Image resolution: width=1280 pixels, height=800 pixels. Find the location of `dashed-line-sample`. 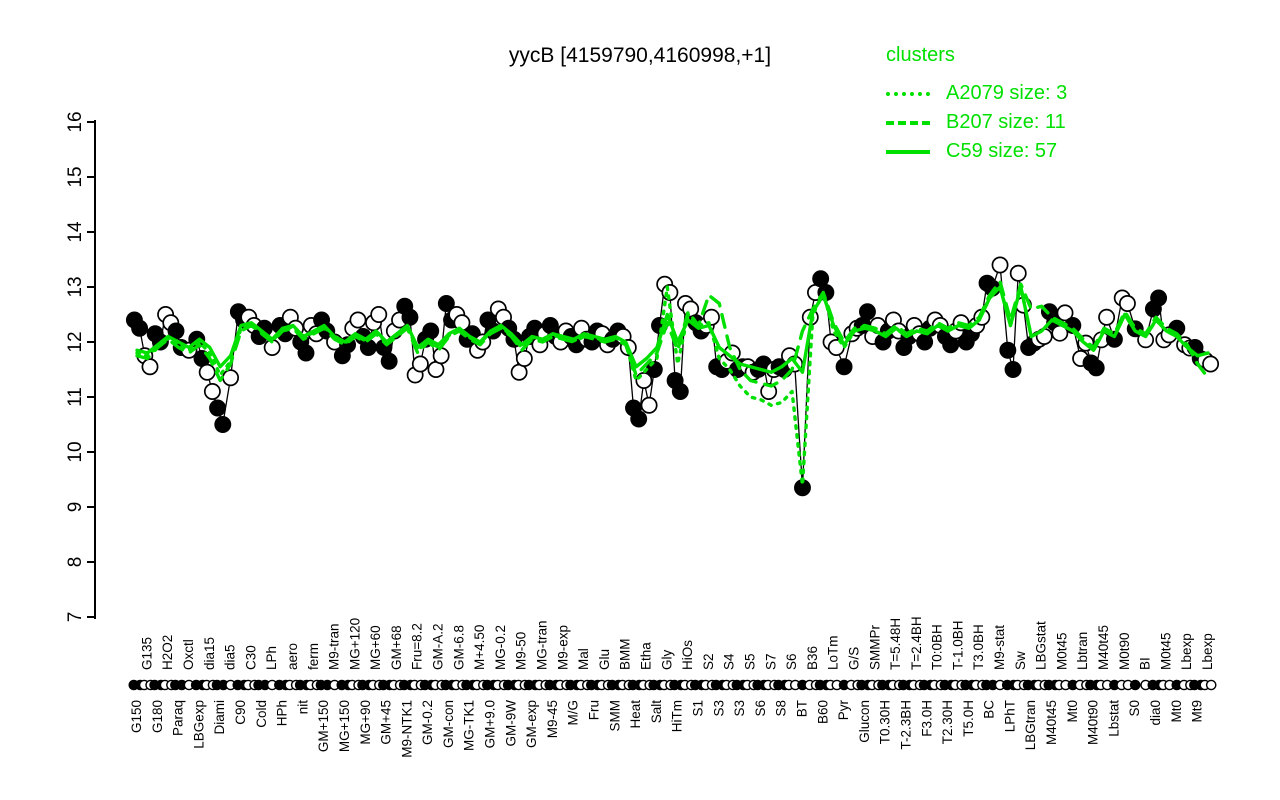

dashed-line-sample is located at coordinates (908, 122).